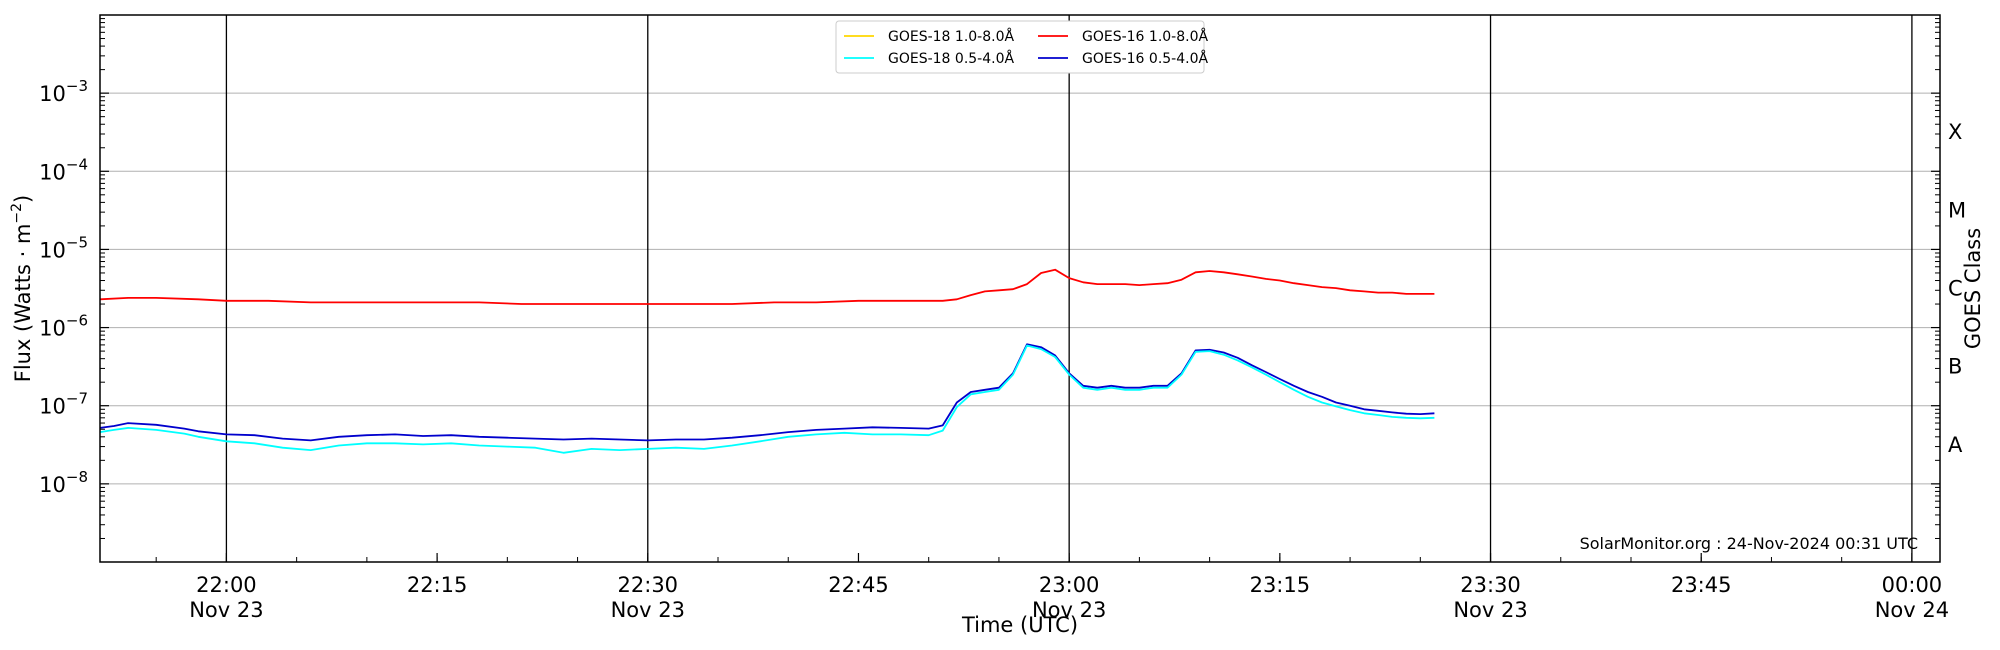 The height and width of the screenshot is (650, 2000). Describe the element at coordinates (23, 303) in the screenshot. I see `y-axis-label-main: Flux (Watts · m` at that location.